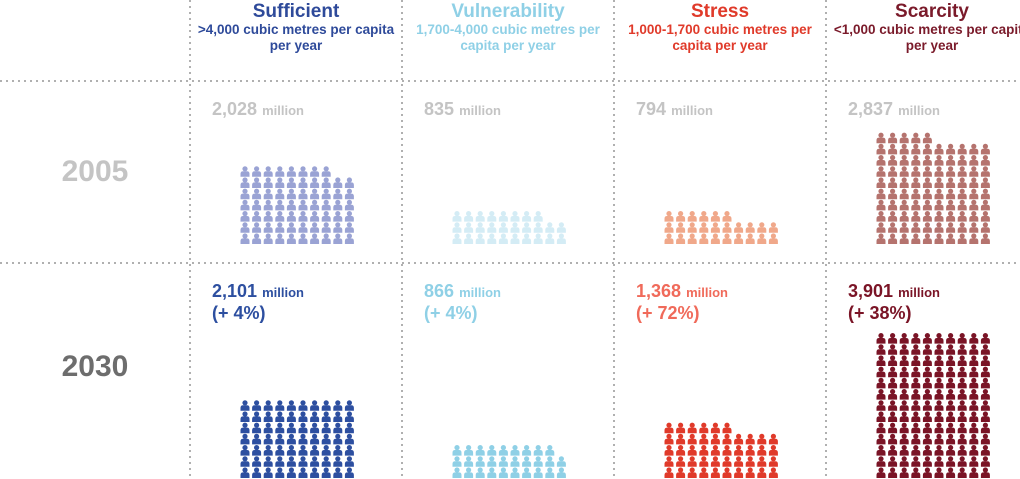 The height and width of the screenshot is (479, 1020). I want to click on value: 1,368, so click(659, 291).